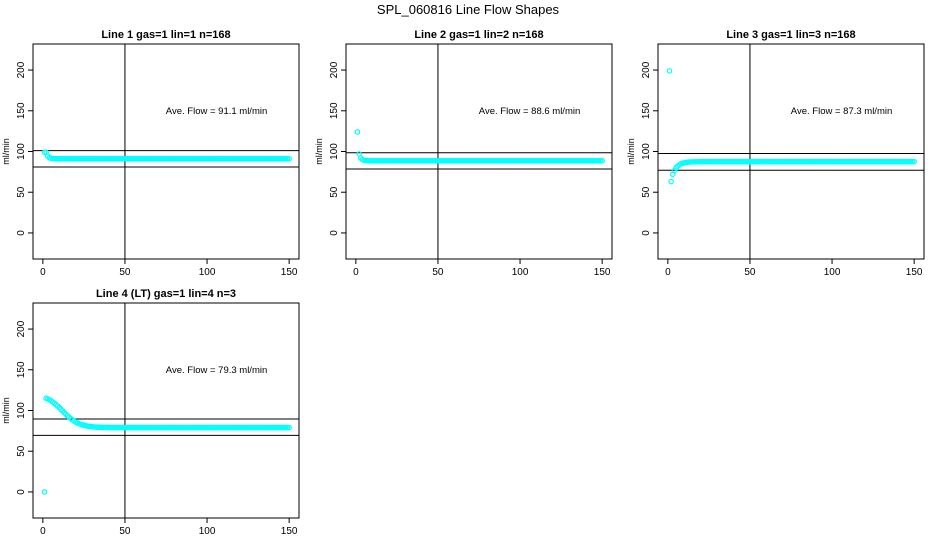  Describe the element at coordinates (216, 111) in the screenshot. I see `average-flow-annotation: Ave. Flow = 91.1 ml/min` at that location.